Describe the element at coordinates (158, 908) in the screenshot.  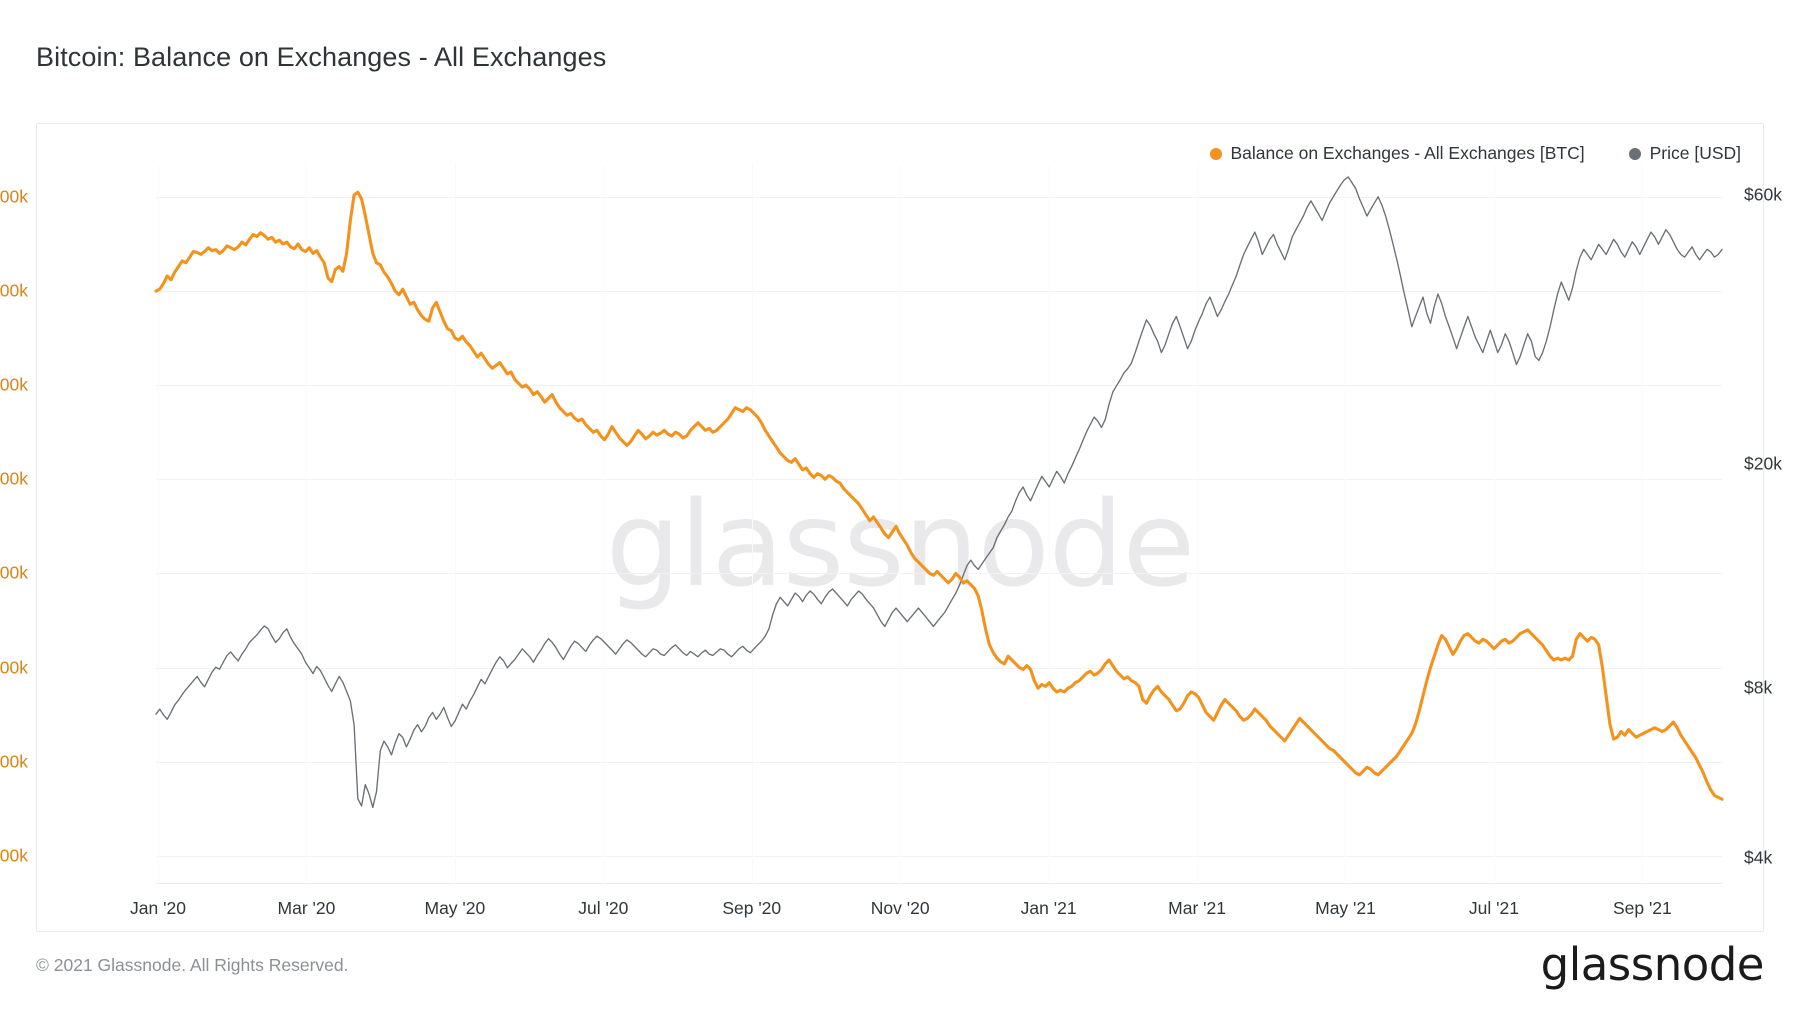
I see `x-tick: Jan '20` at that location.